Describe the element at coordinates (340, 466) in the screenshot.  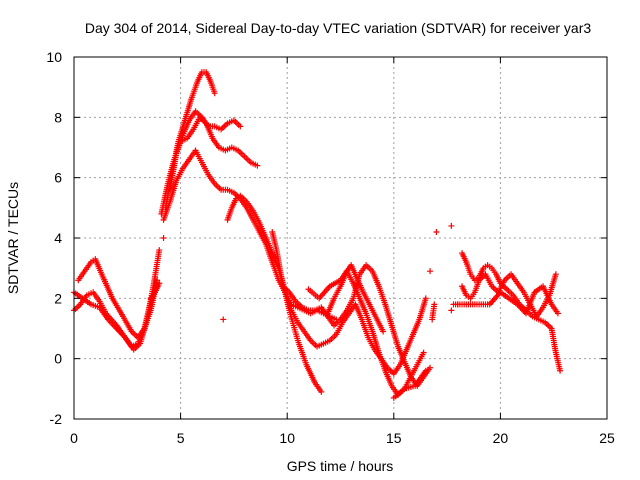
I see `x-axis-label: GPS time / hours` at that location.